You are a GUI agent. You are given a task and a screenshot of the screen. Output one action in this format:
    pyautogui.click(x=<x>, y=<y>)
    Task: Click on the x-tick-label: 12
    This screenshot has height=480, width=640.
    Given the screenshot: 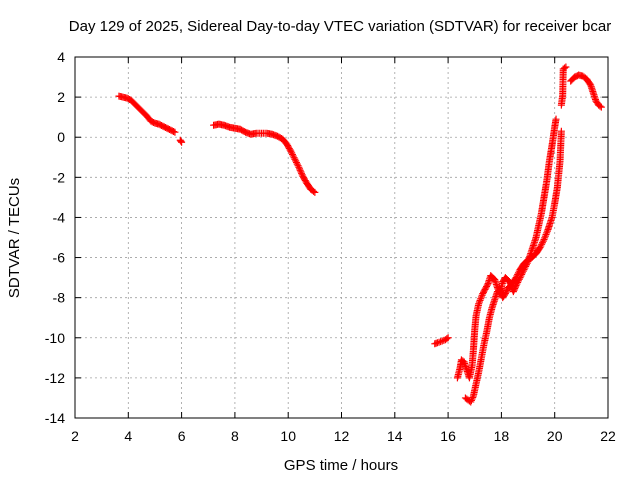 What is the action you would take?
    pyautogui.click(x=342, y=436)
    